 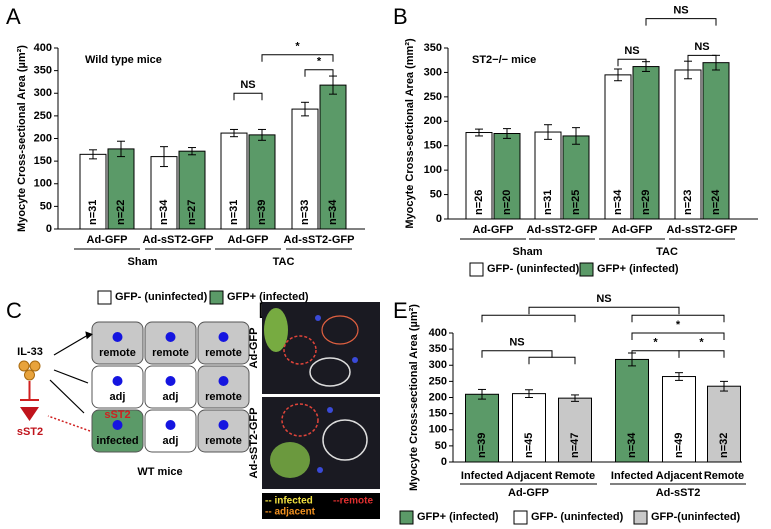 What do you see at coordinates (289, 501) in the screenshot?
I see `legend-infected: -- infected` at bounding box center [289, 501].